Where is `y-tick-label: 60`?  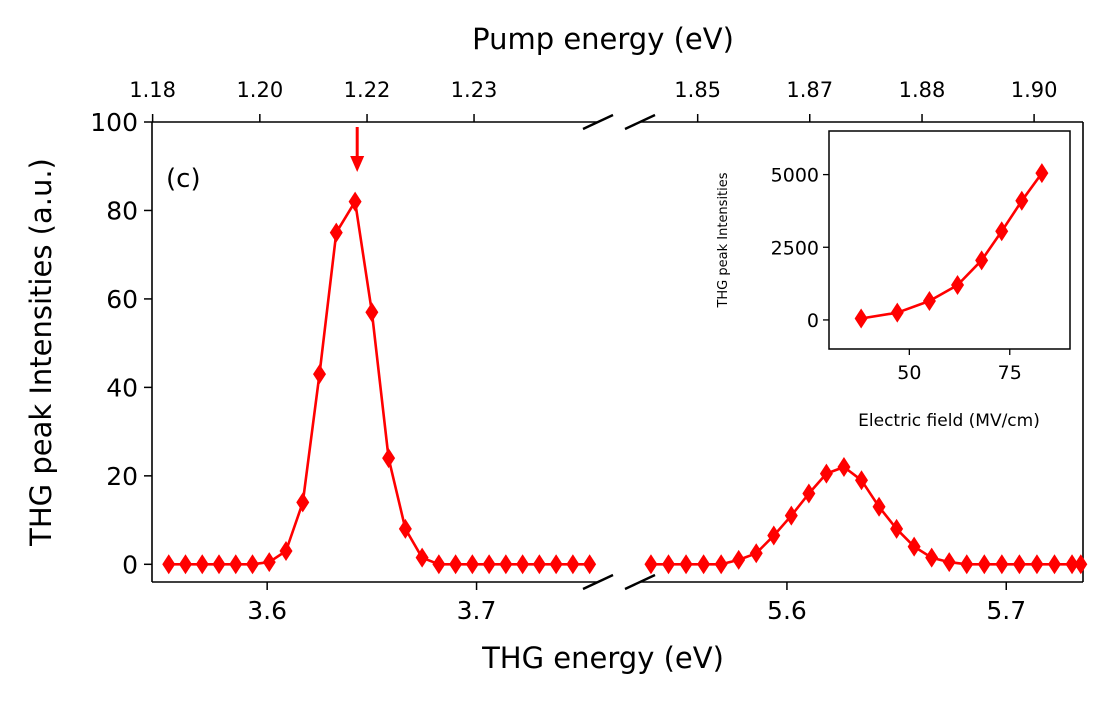 y-tick-label: 60 is located at coordinates (122, 299).